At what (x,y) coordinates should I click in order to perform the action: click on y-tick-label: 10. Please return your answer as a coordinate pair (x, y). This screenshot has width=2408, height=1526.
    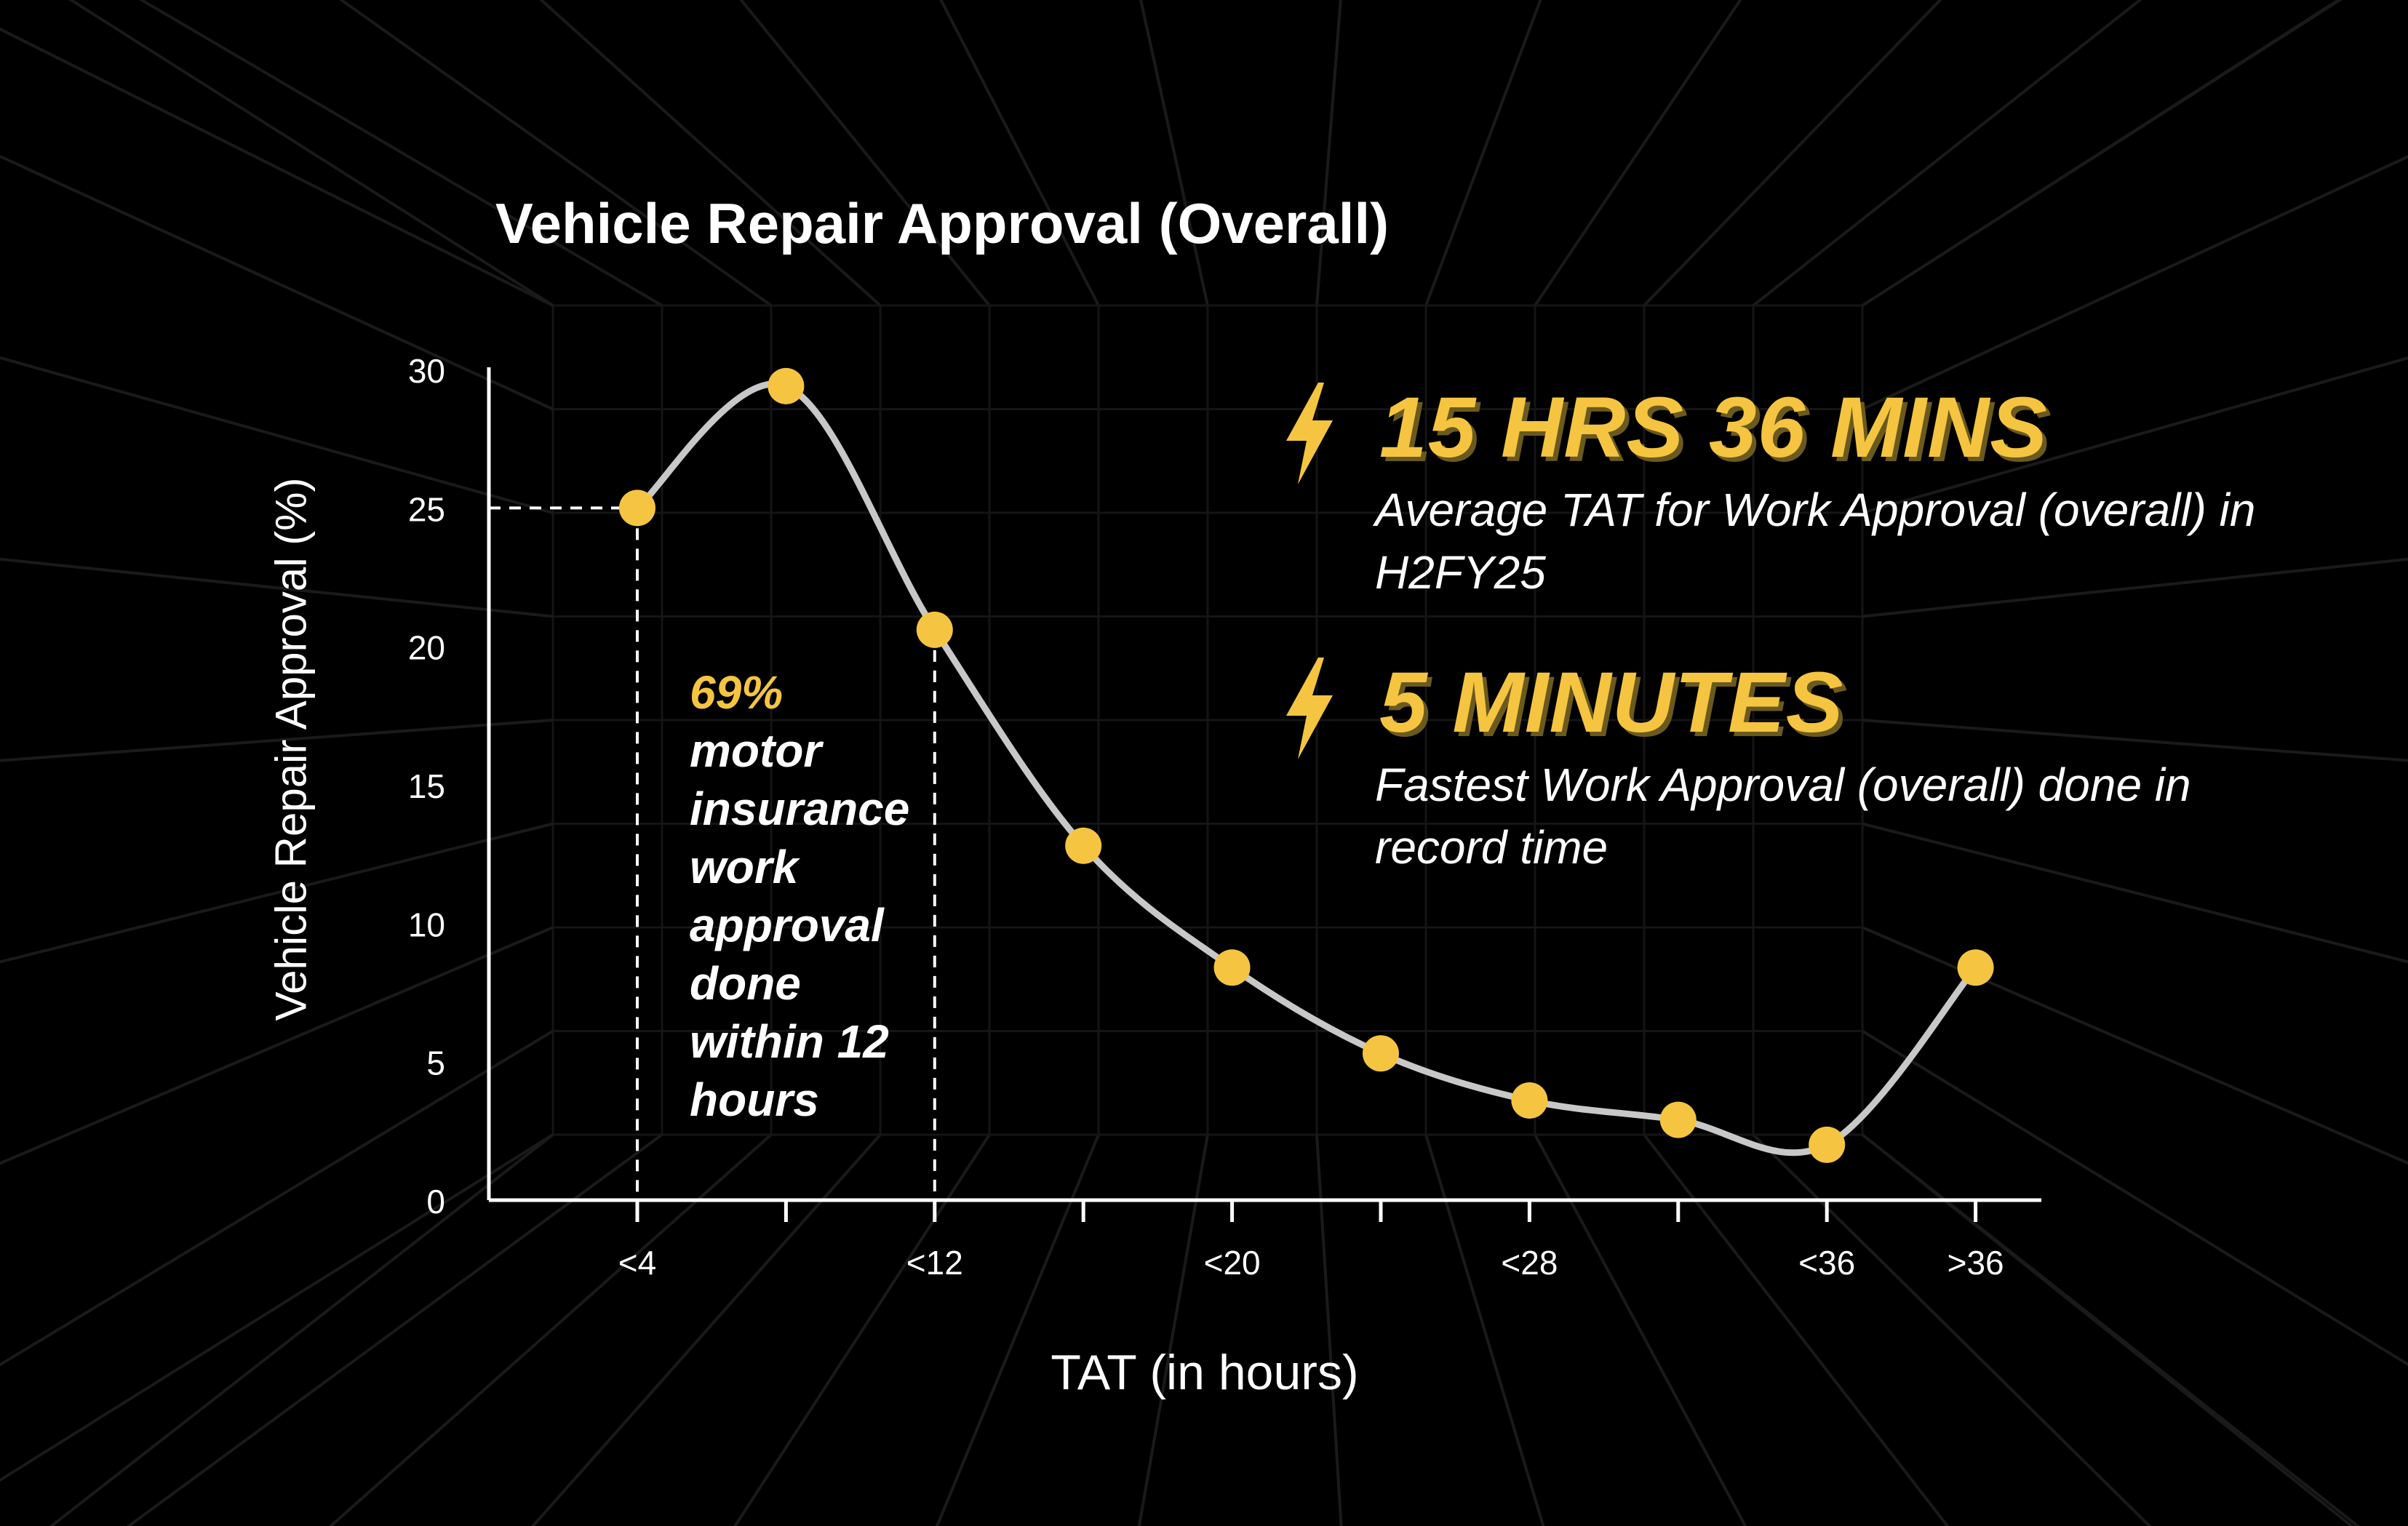
    Looking at the image, I should click on (426, 924).